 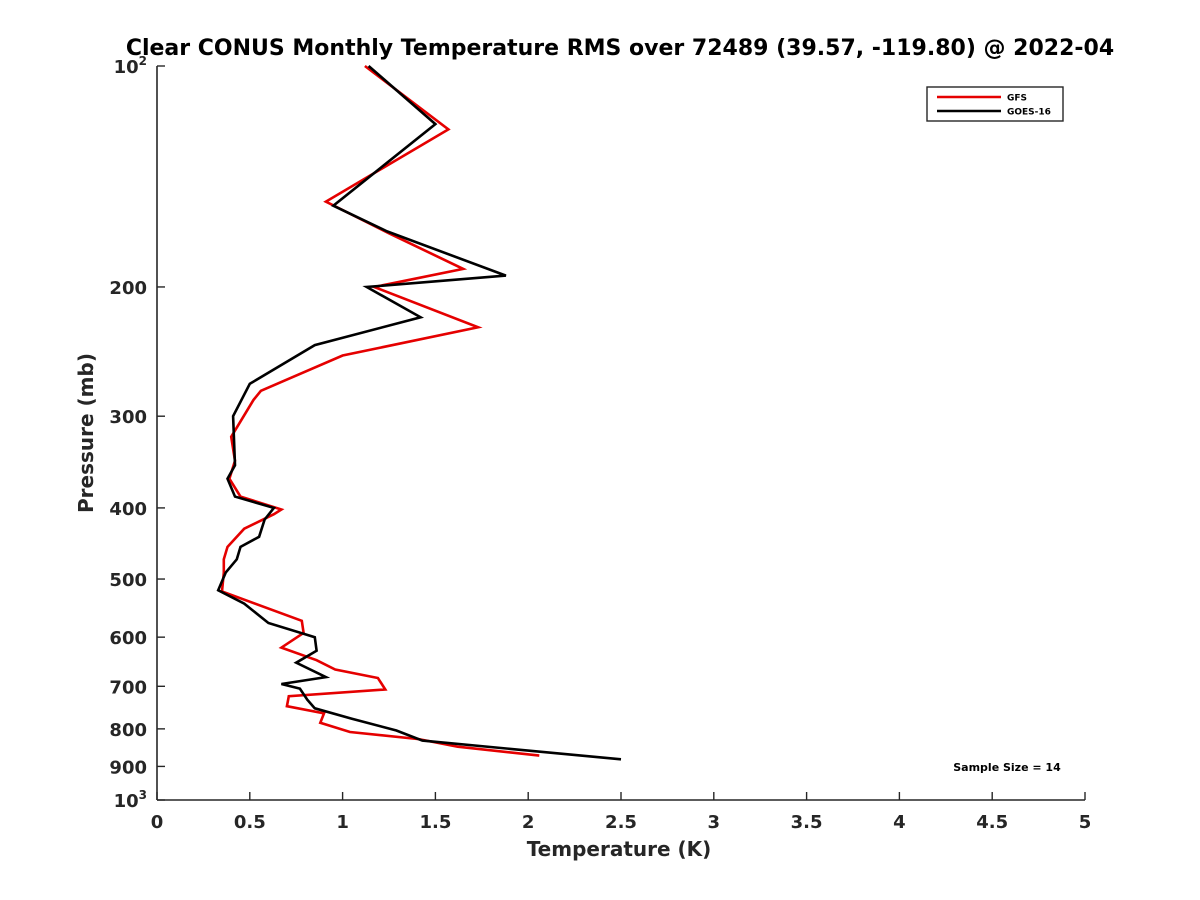 I want to click on y-tick-label: 600, so click(x=128, y=638).